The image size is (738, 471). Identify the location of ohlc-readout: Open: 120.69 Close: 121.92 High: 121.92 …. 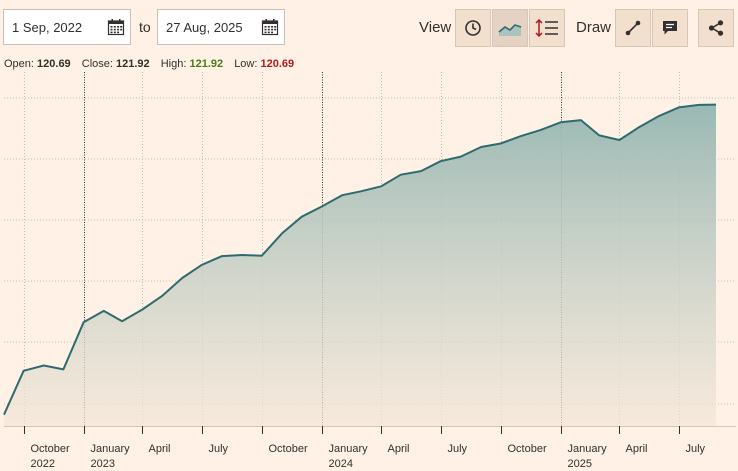
(149, 64).